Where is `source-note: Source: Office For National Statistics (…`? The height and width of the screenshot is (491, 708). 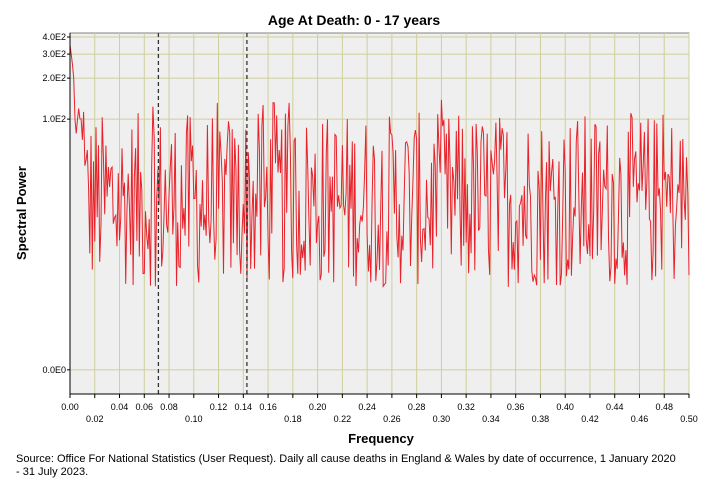
source-note: Source: Office For National Statistics (… is located at coordinates (346, 465).